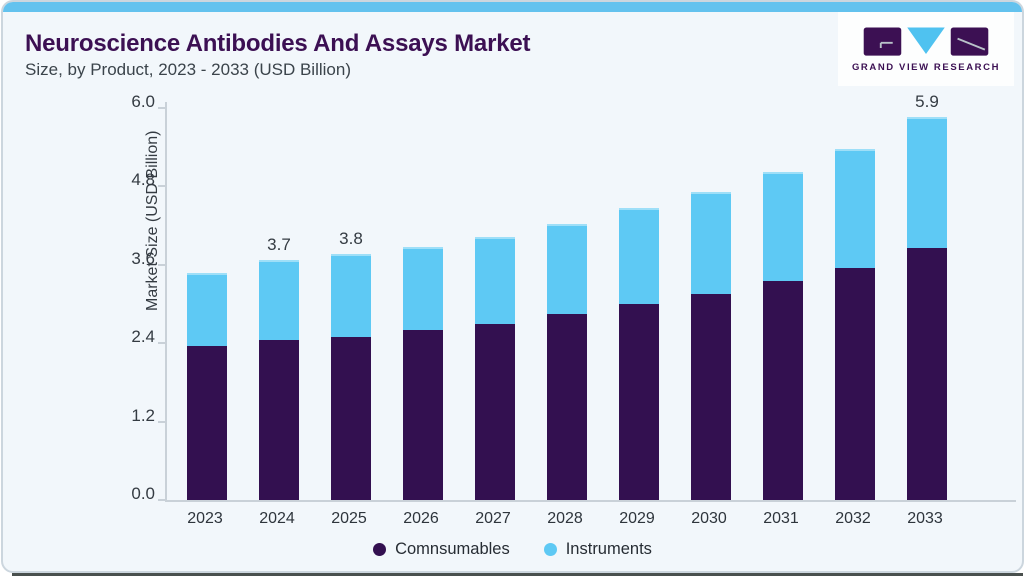 The width and height of the screenshot is (1025, 576). What do you see at coordinates (495, 280) in the screenshot?
I see `instruments-segment-2027` at bounding box center [495, 280].